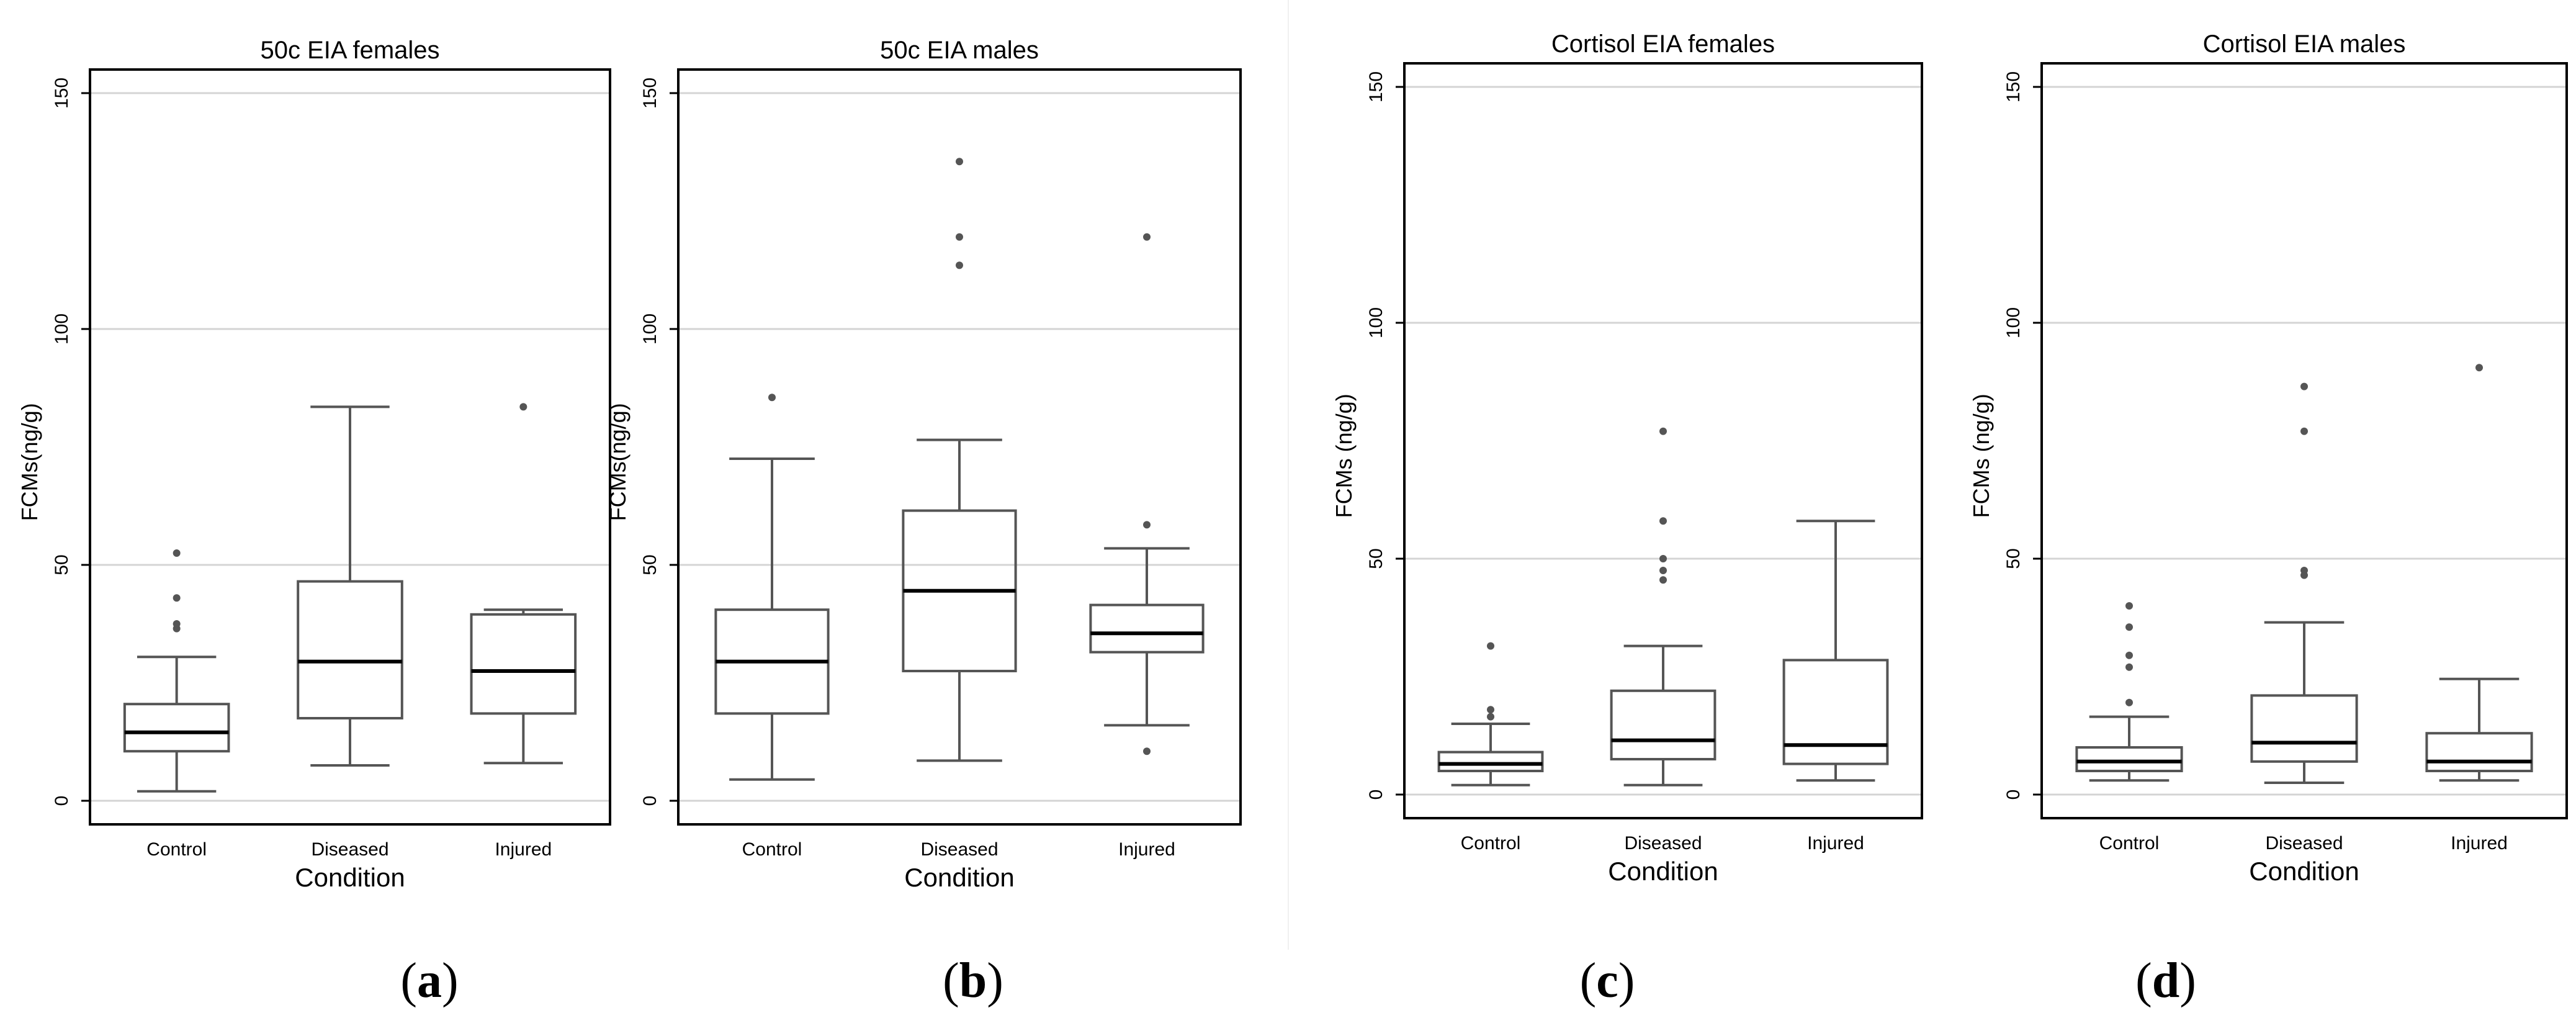  I want to click on chart-title: Cortisol EIA males, so click(2304, 44).